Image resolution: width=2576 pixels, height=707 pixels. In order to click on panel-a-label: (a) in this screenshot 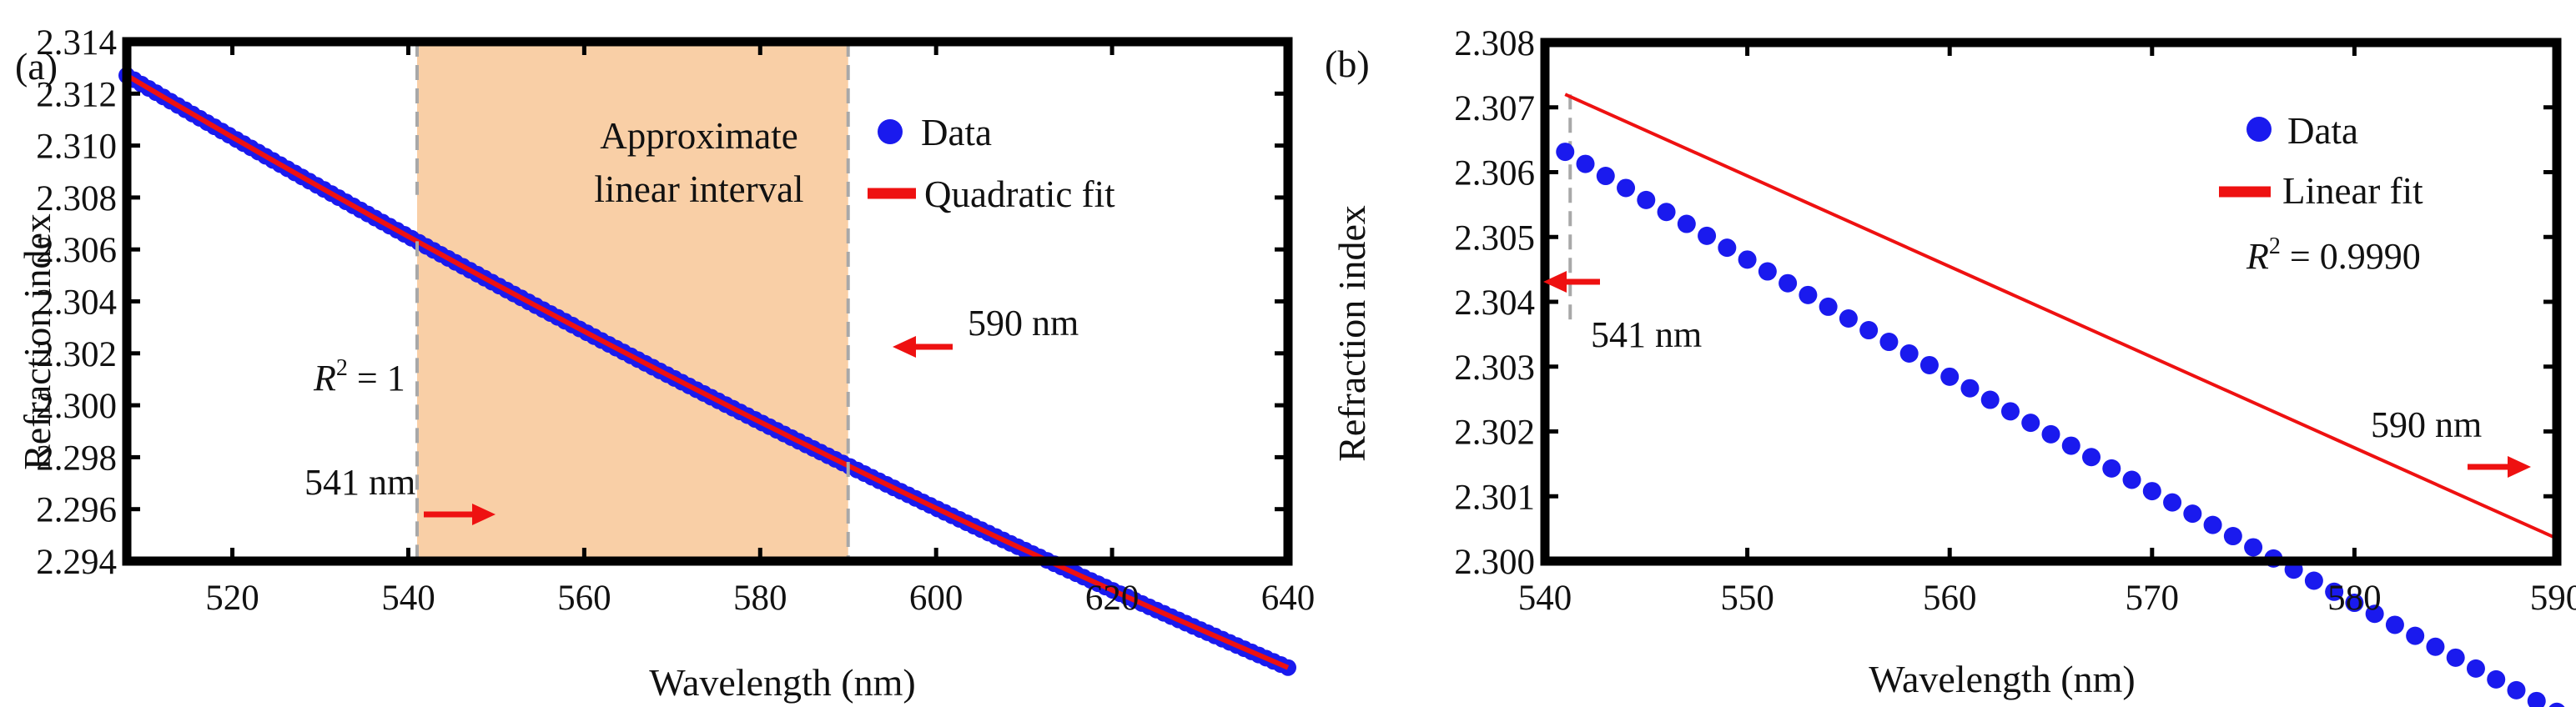, I will do `click(36, 66)`.